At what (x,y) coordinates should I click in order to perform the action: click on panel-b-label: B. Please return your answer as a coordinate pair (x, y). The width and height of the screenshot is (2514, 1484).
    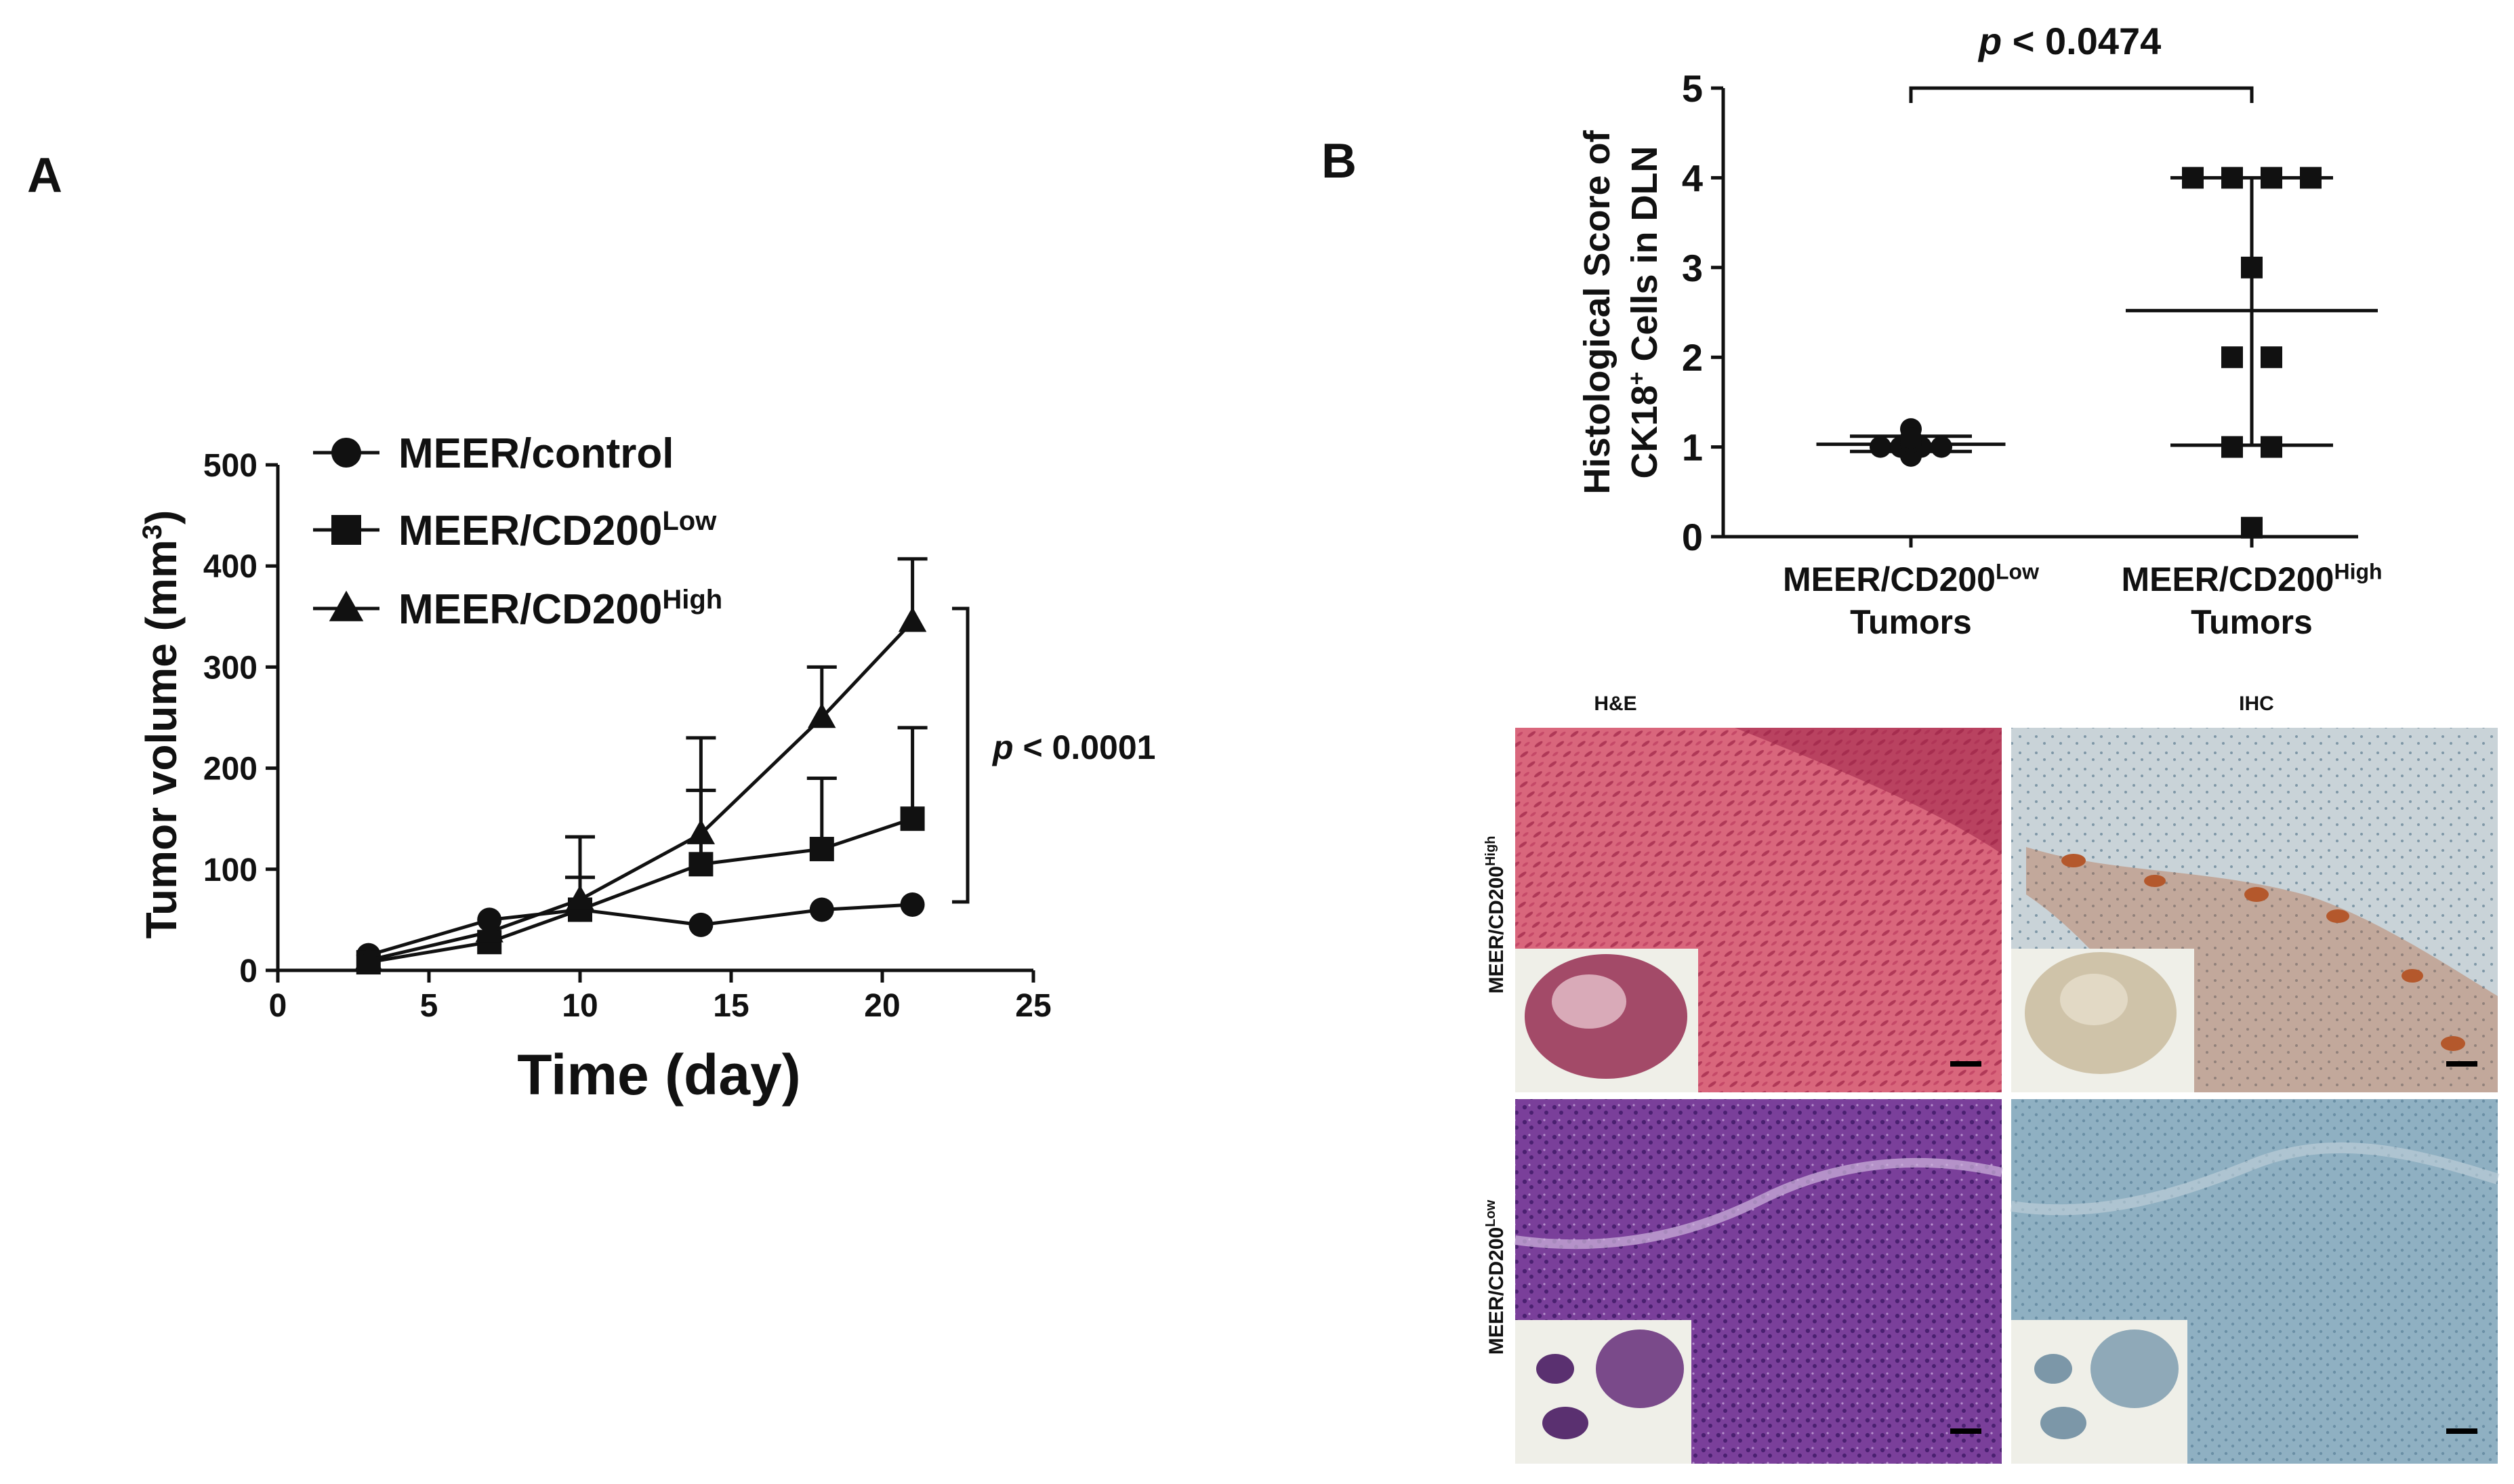
    Looking at the image, I should click on (1339, 161).